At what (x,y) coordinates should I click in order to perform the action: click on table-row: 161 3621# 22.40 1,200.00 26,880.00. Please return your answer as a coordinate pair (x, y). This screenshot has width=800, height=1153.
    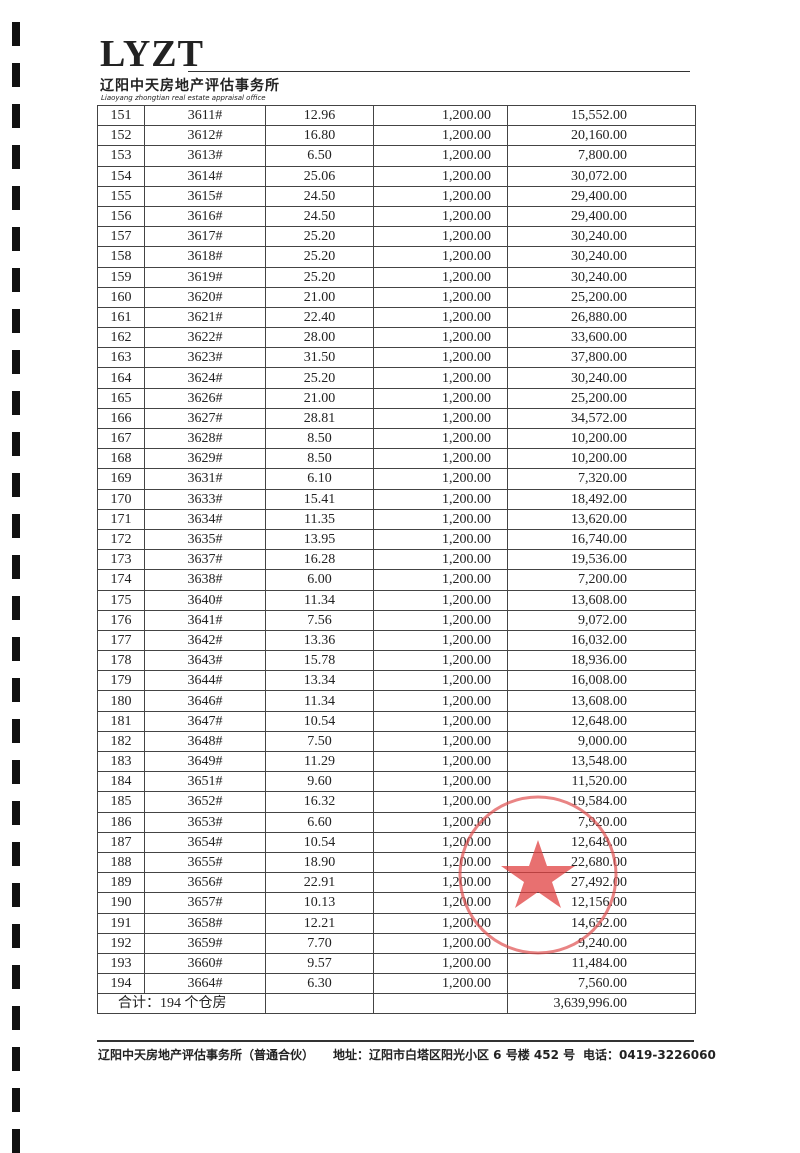
    Looking at the image, I should click on (396, 317).